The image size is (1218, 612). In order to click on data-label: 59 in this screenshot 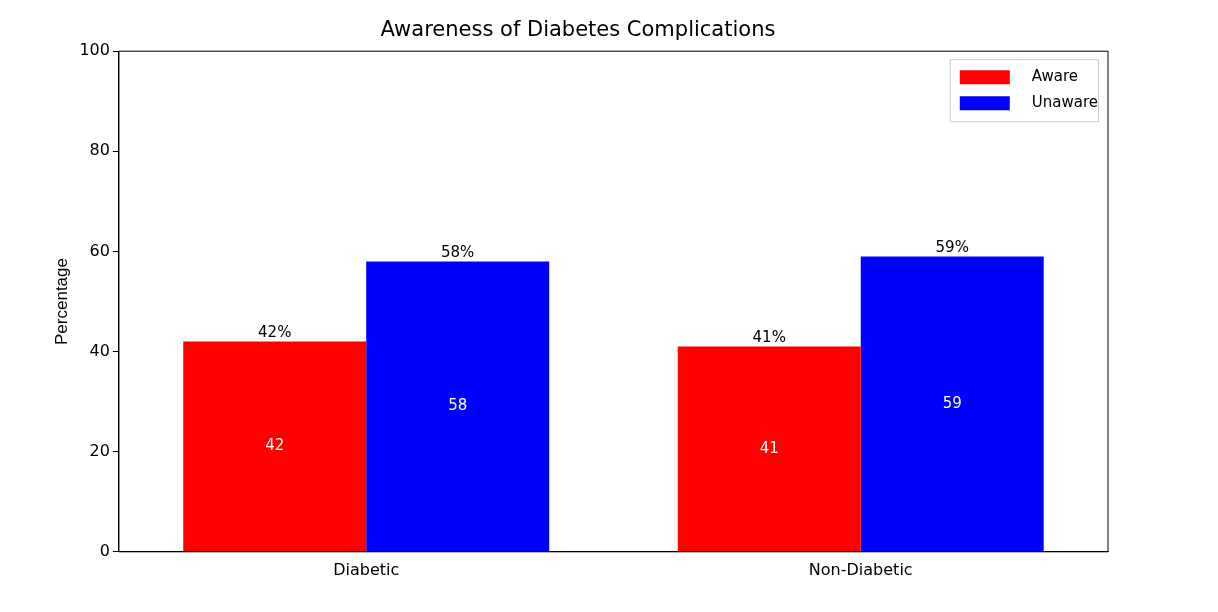, I will do `click(952, 402)`.